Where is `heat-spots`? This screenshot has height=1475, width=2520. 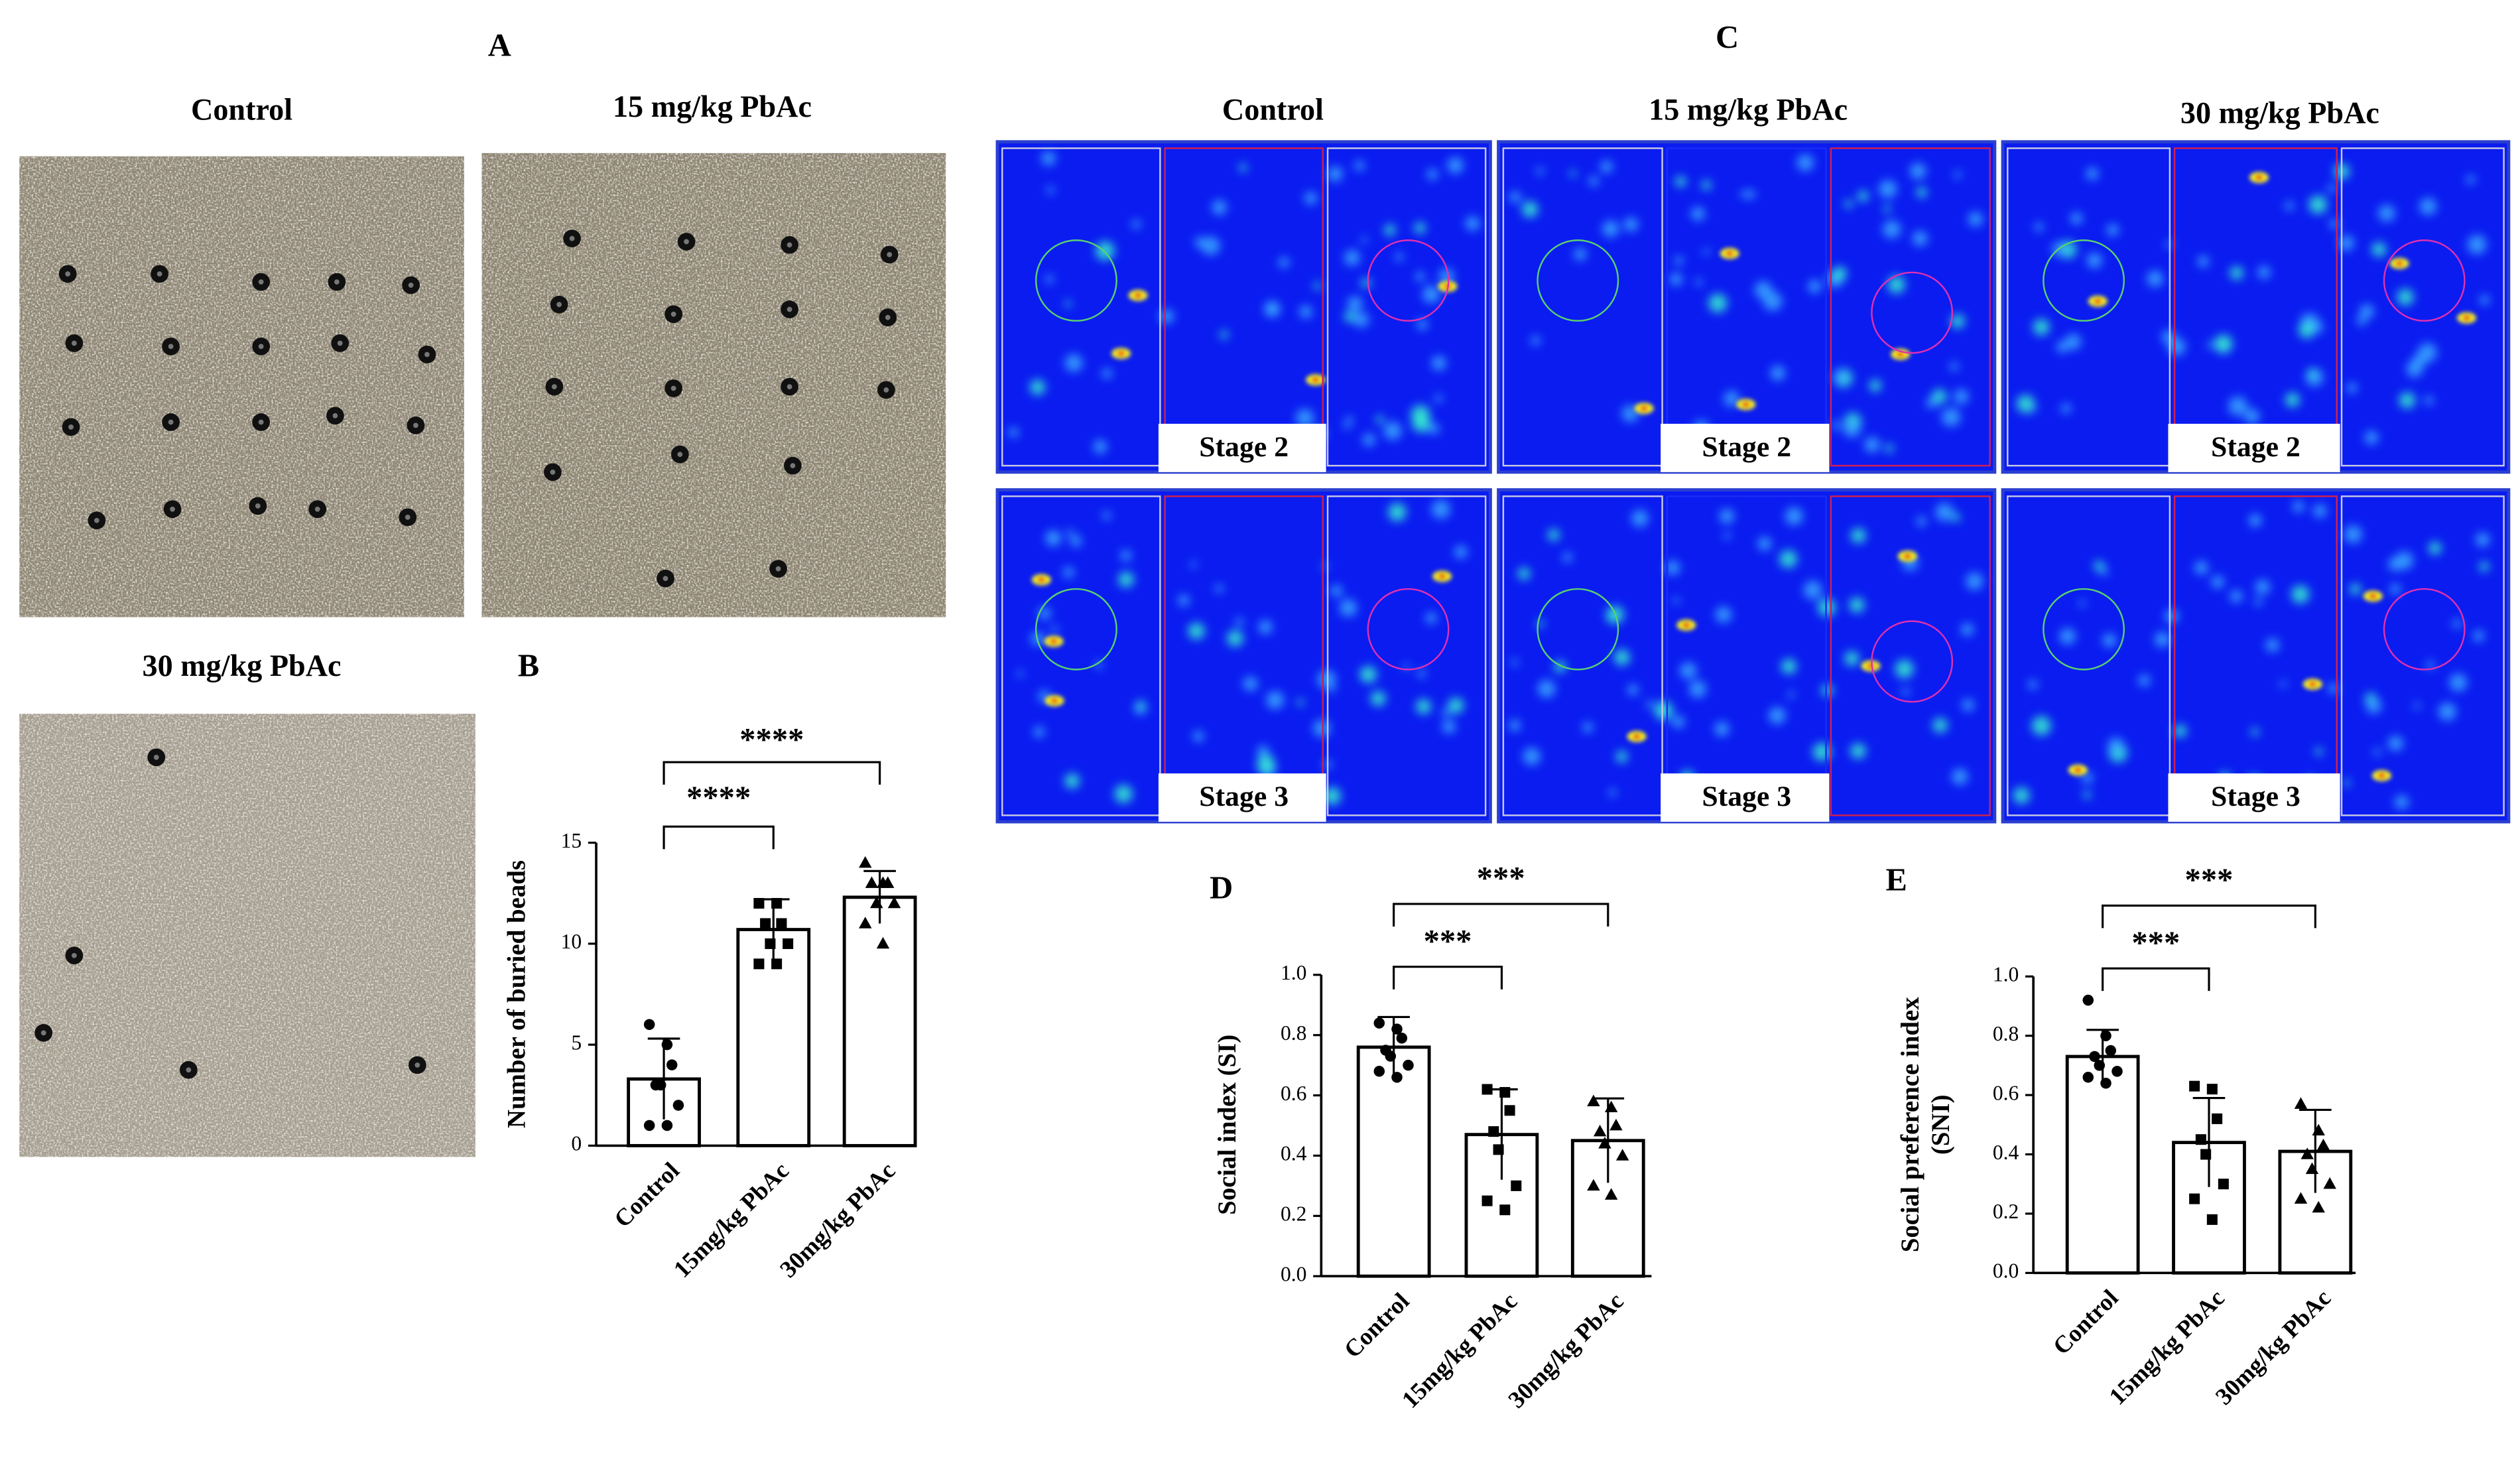 heat-spots is located at coordinates (2282, 248).